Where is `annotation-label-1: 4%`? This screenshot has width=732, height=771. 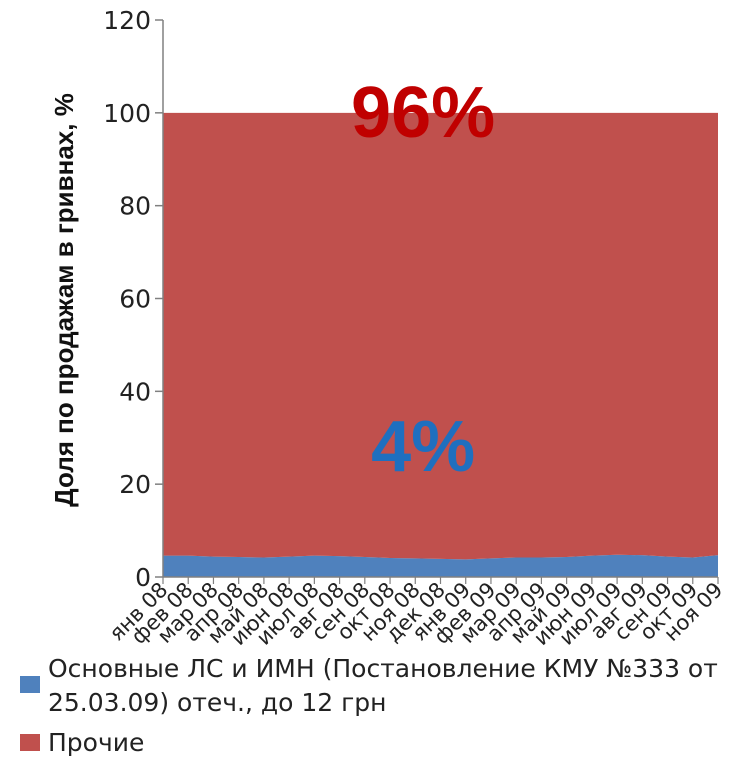
annotation-label-1: 4% is located at coordinates (423, 447).